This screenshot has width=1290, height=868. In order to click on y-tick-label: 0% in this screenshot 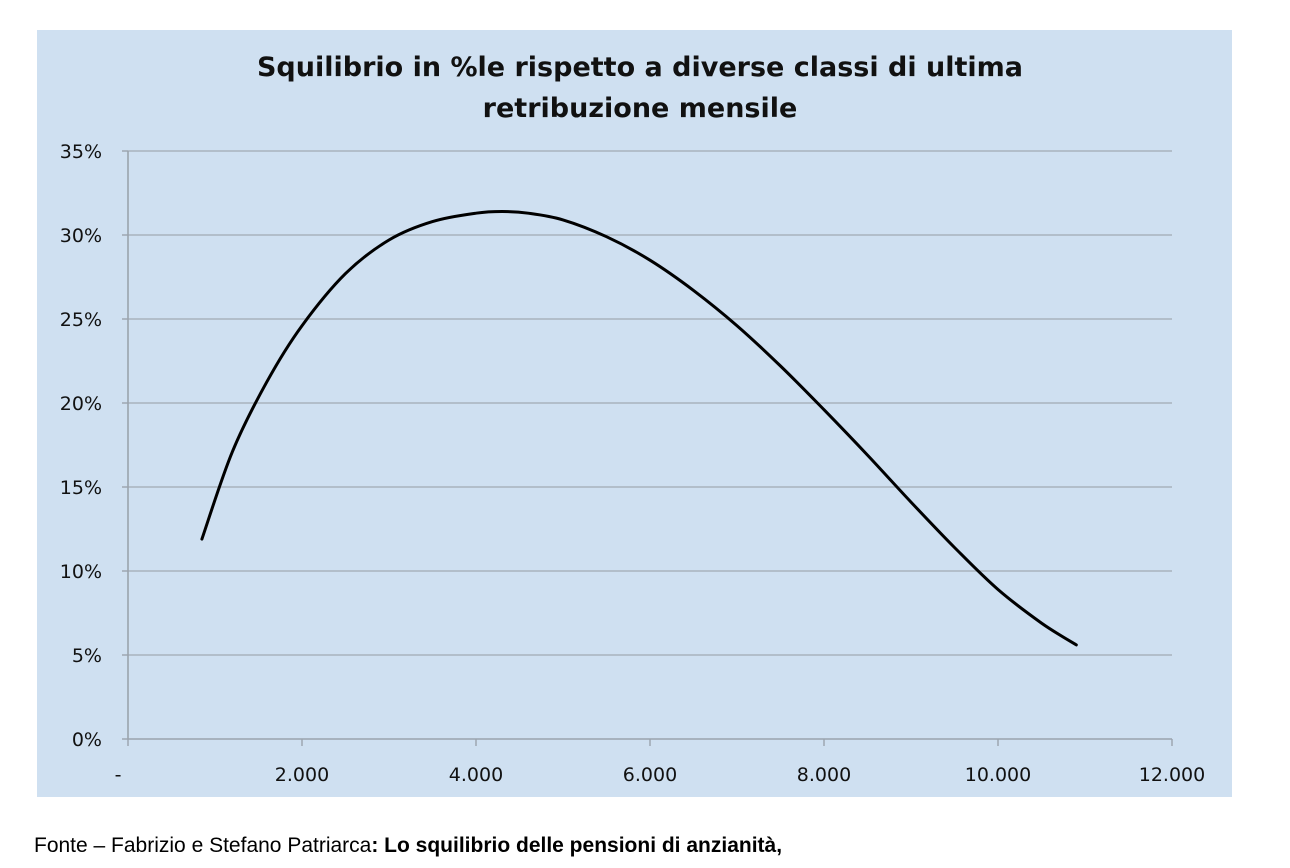, I will do `click(87, 740)`.